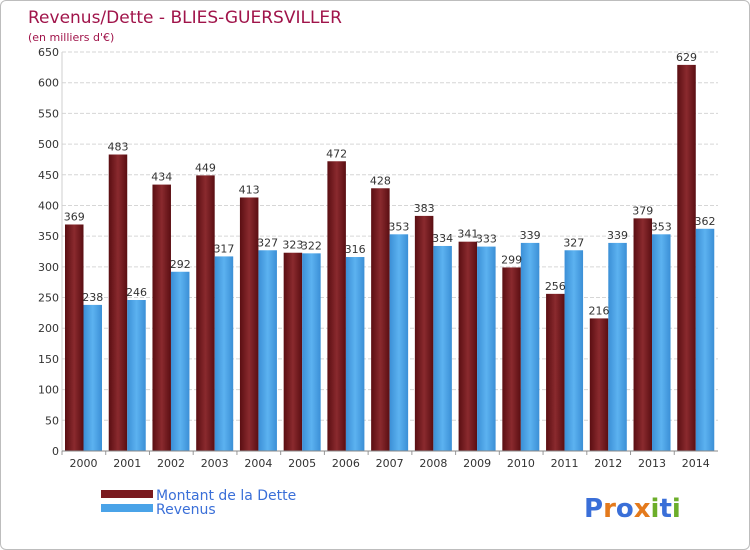 The height and width of the screenshot is (550, 750). Describe the element at coordinates (48, 52) in the screenshot. I see `y-tick-label: 650` at that location.